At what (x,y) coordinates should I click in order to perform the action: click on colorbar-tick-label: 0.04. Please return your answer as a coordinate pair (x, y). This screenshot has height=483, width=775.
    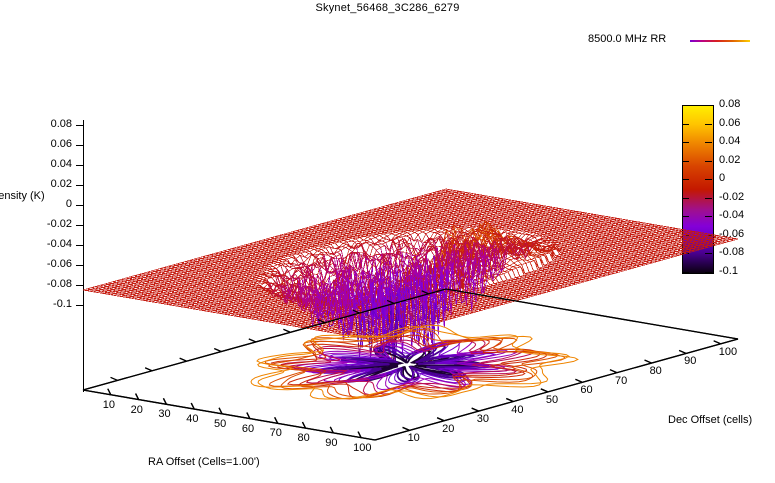
    Looking at the image, I should click on (730, 141).